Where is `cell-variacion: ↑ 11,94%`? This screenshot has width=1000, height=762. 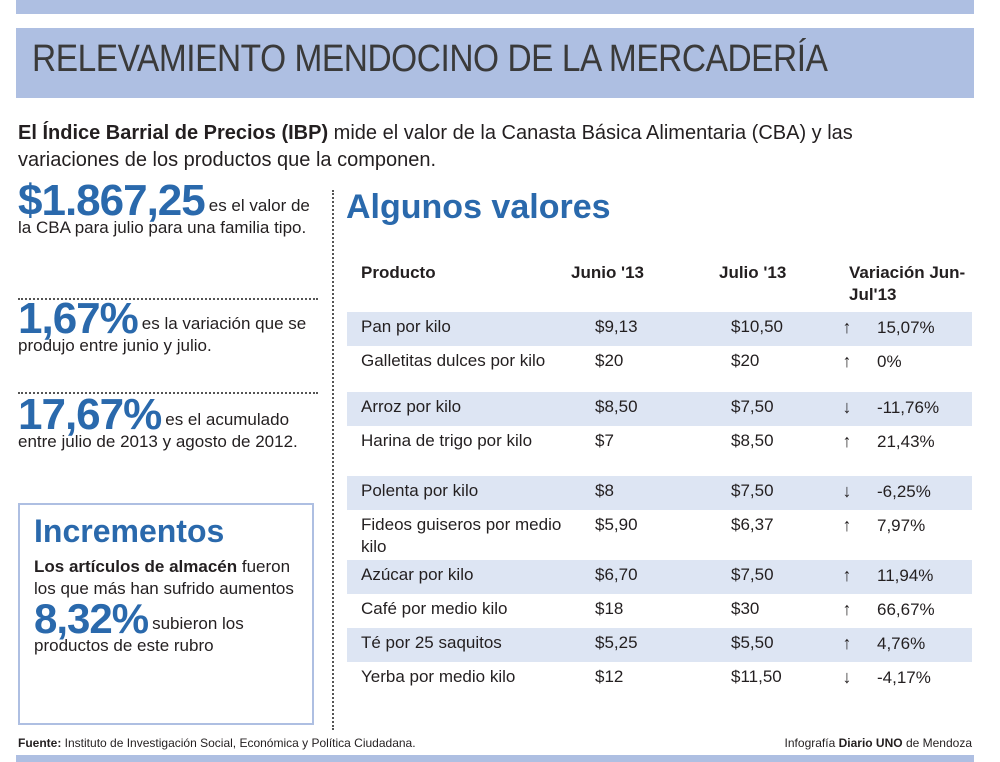
cell-variacion: ↑ 11,94% is located at coordinates (906, 577).